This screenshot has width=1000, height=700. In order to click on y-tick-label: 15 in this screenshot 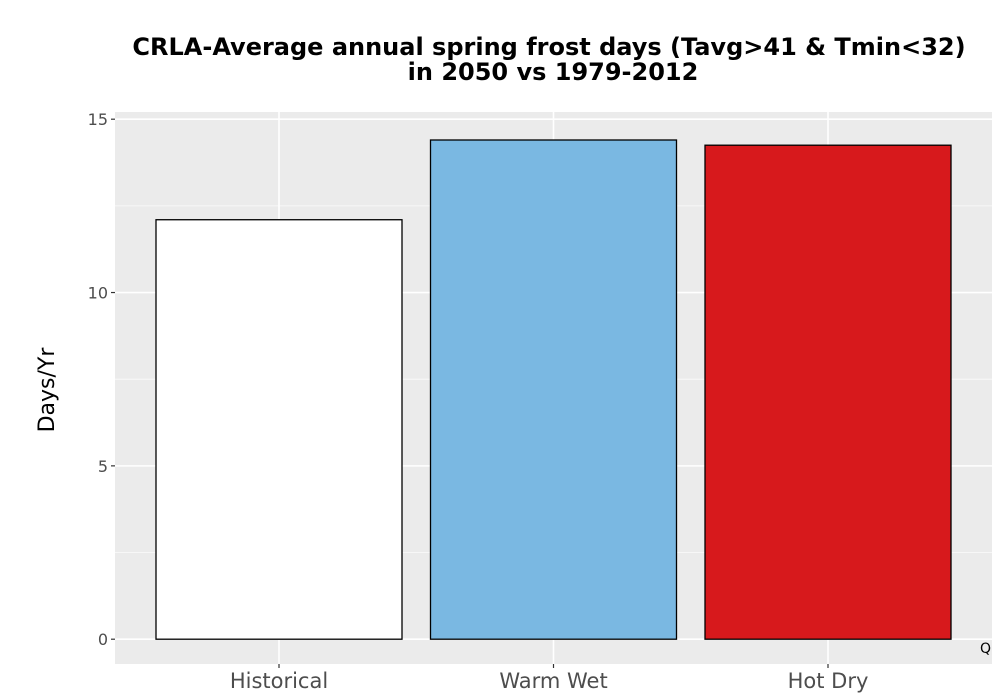, I will do `click(98, 119)`.